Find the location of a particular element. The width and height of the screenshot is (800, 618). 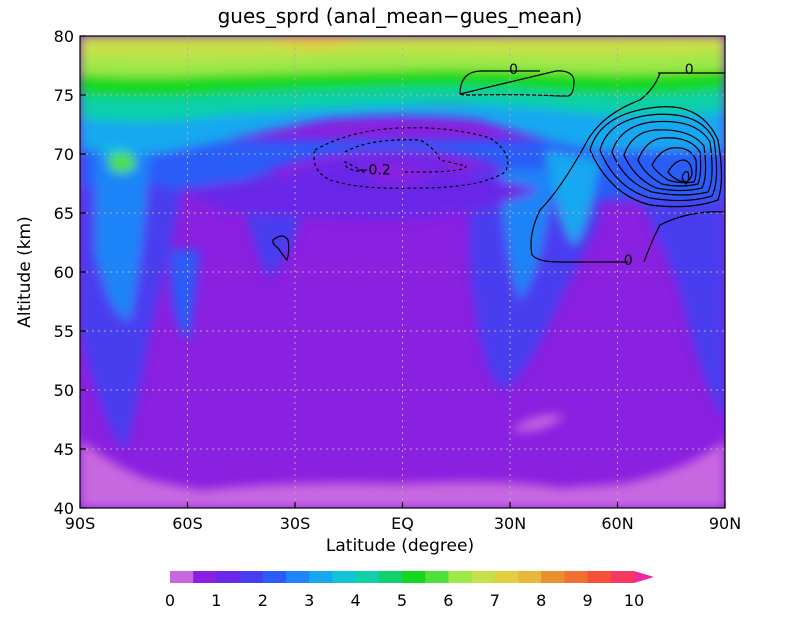

colorbar is located at coordinates (412, 577).